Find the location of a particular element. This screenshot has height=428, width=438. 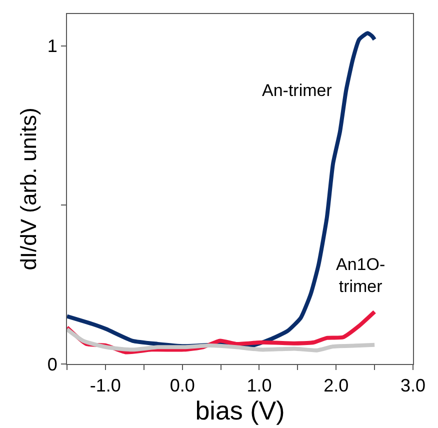

line-series is located at coordinates (222, 339).